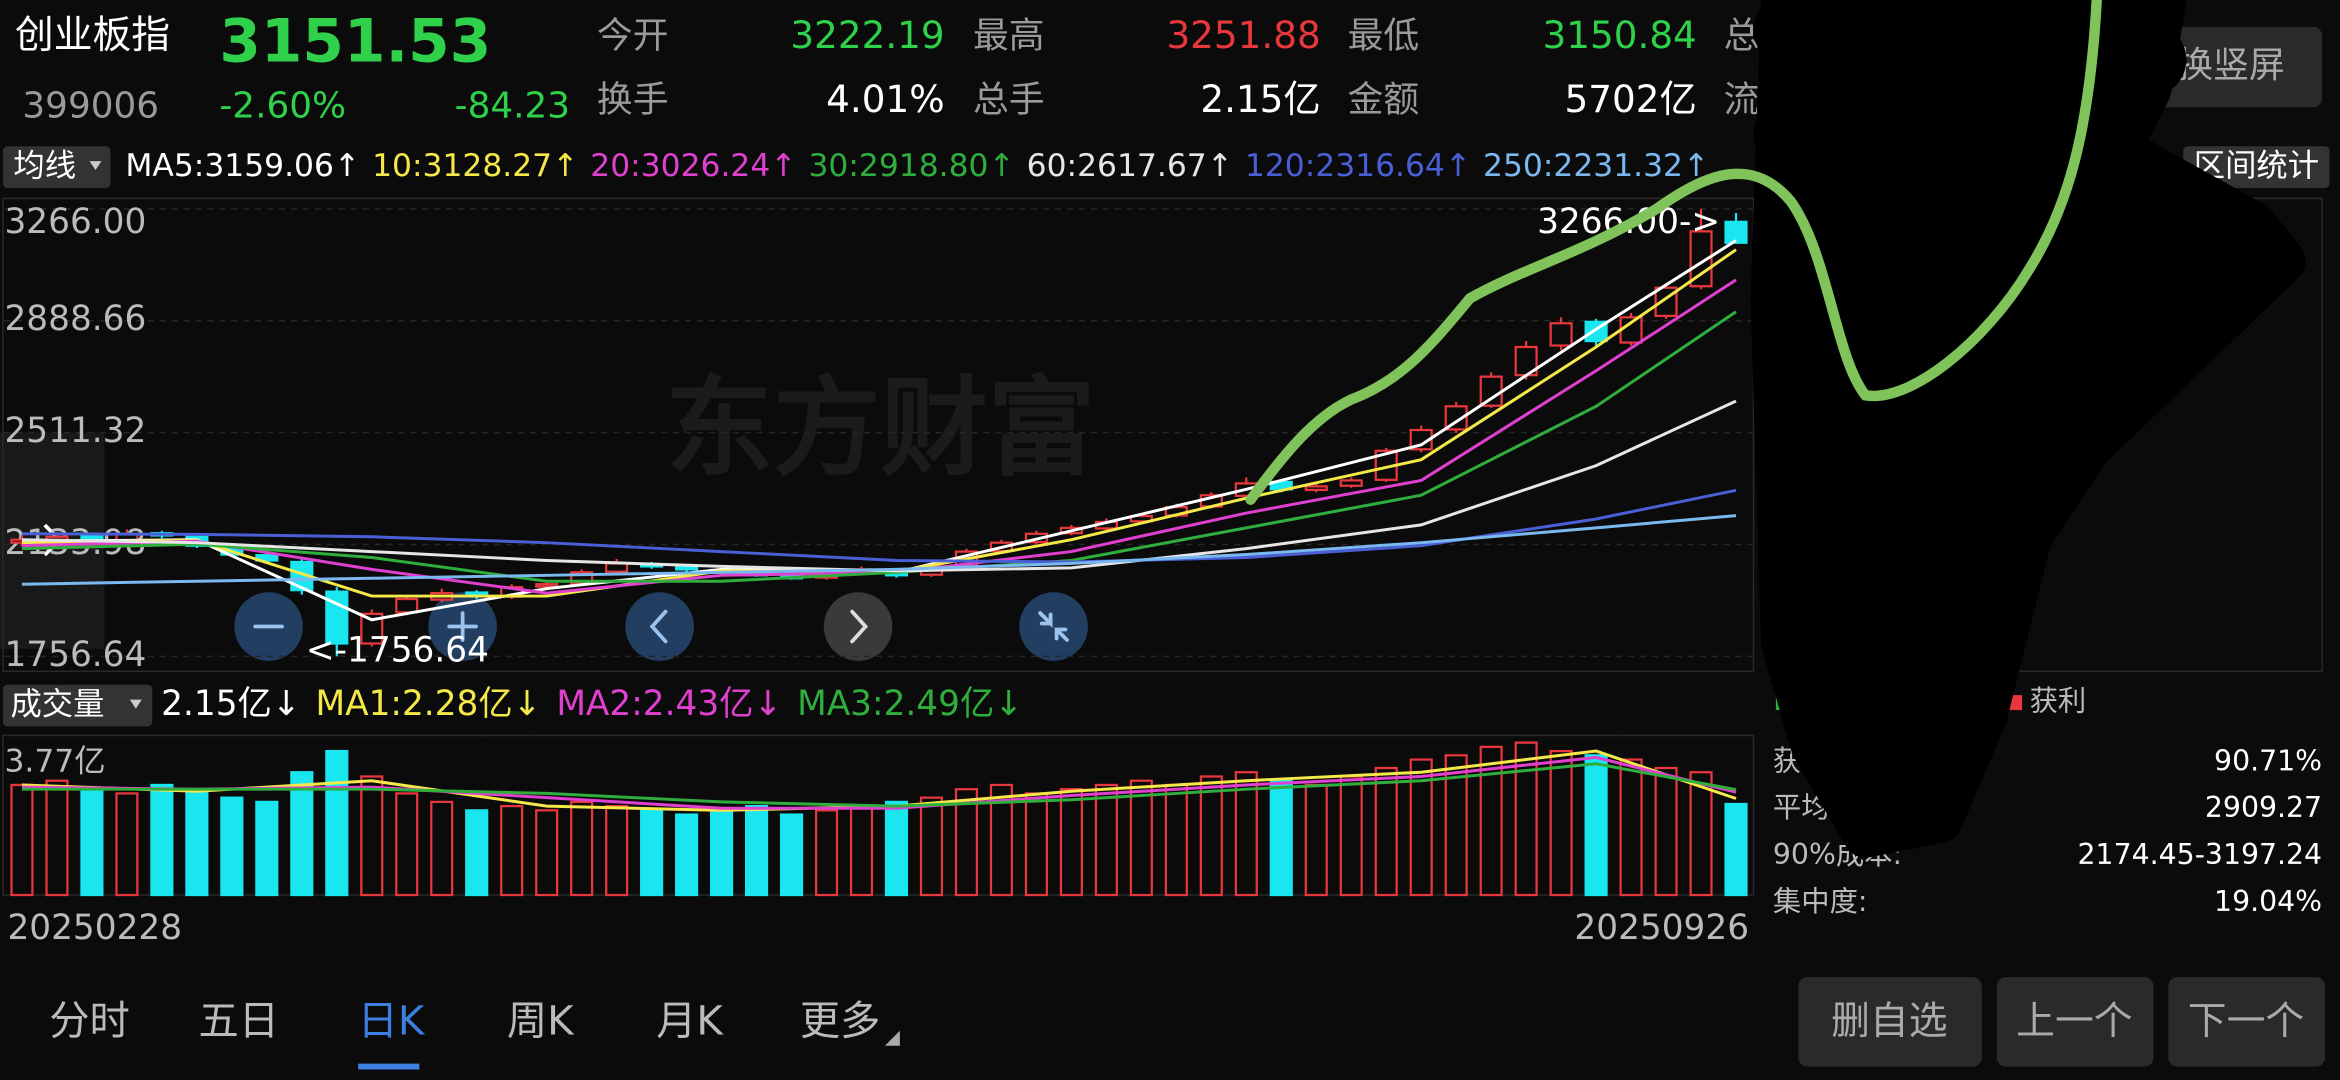 The width and height of the screenshot is (2340, 1080). What do you see at coordinates (885, 99) in the screenshot?
I see `stat-value: 4.01%` at bounding box center [885, 99].